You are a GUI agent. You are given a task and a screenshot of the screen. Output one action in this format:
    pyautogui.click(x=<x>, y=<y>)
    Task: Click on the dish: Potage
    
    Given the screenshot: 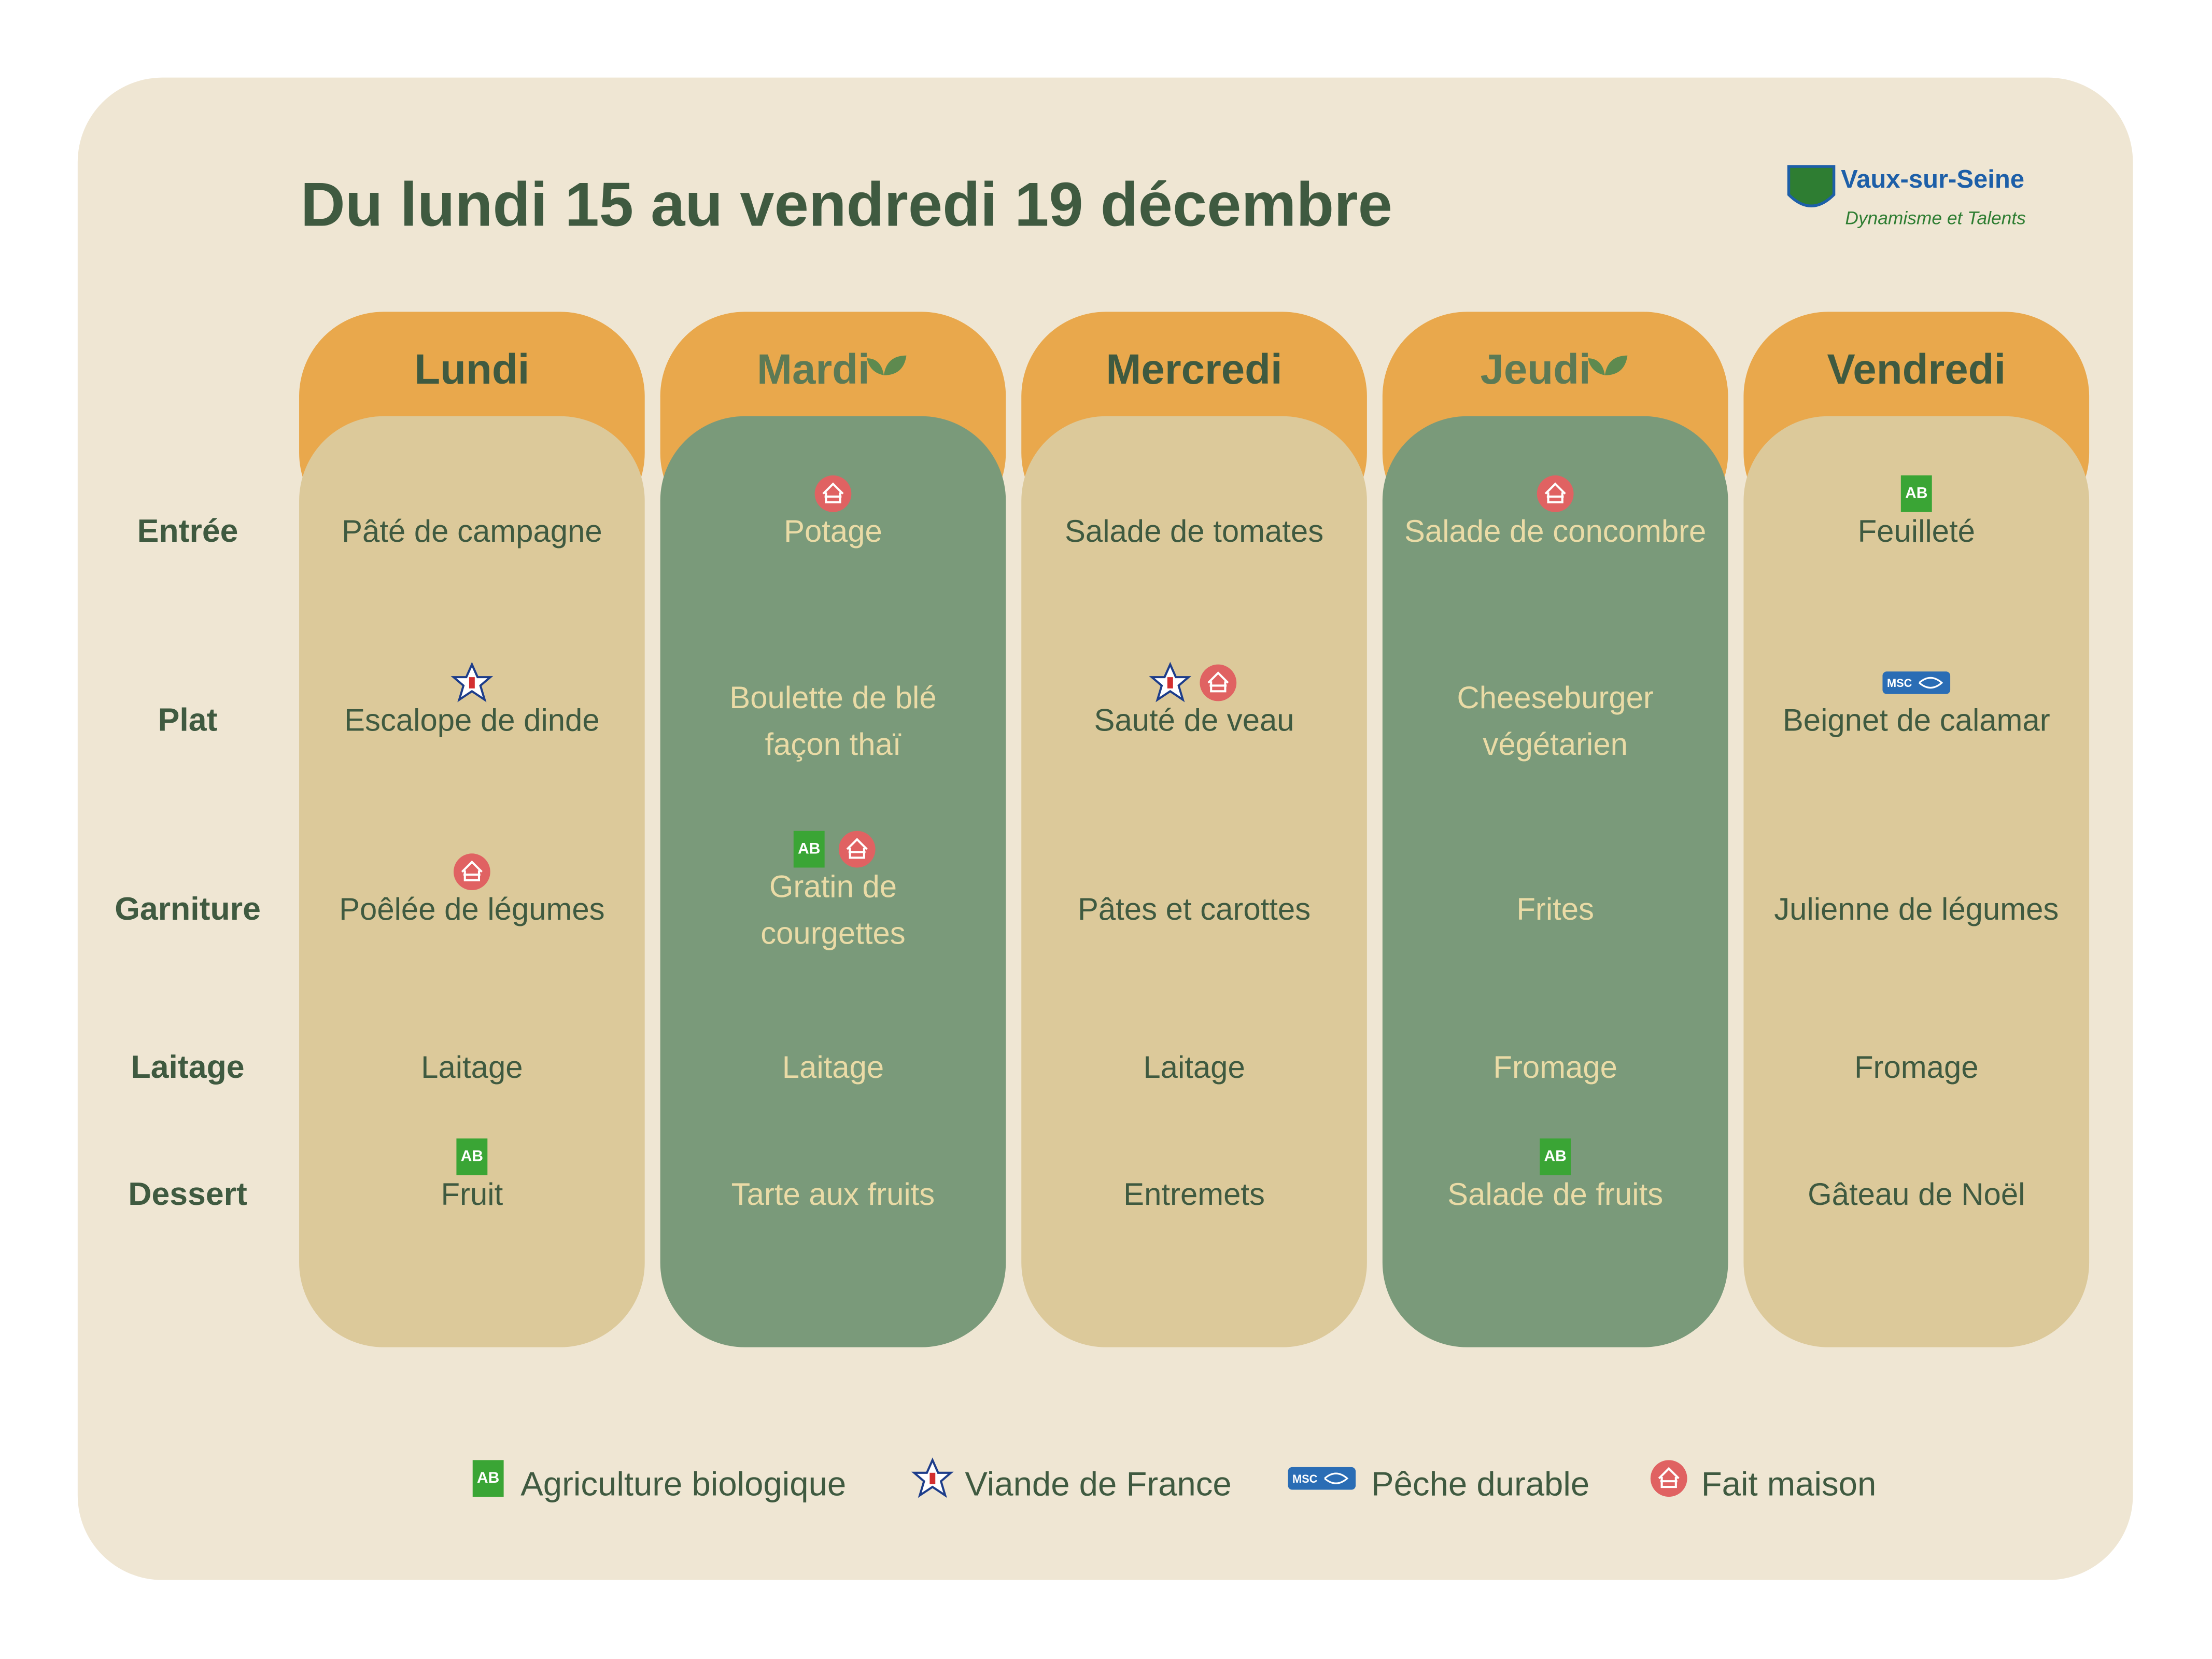 What is the action you would take?
    pyautogui.click(x=833, y=531)
    